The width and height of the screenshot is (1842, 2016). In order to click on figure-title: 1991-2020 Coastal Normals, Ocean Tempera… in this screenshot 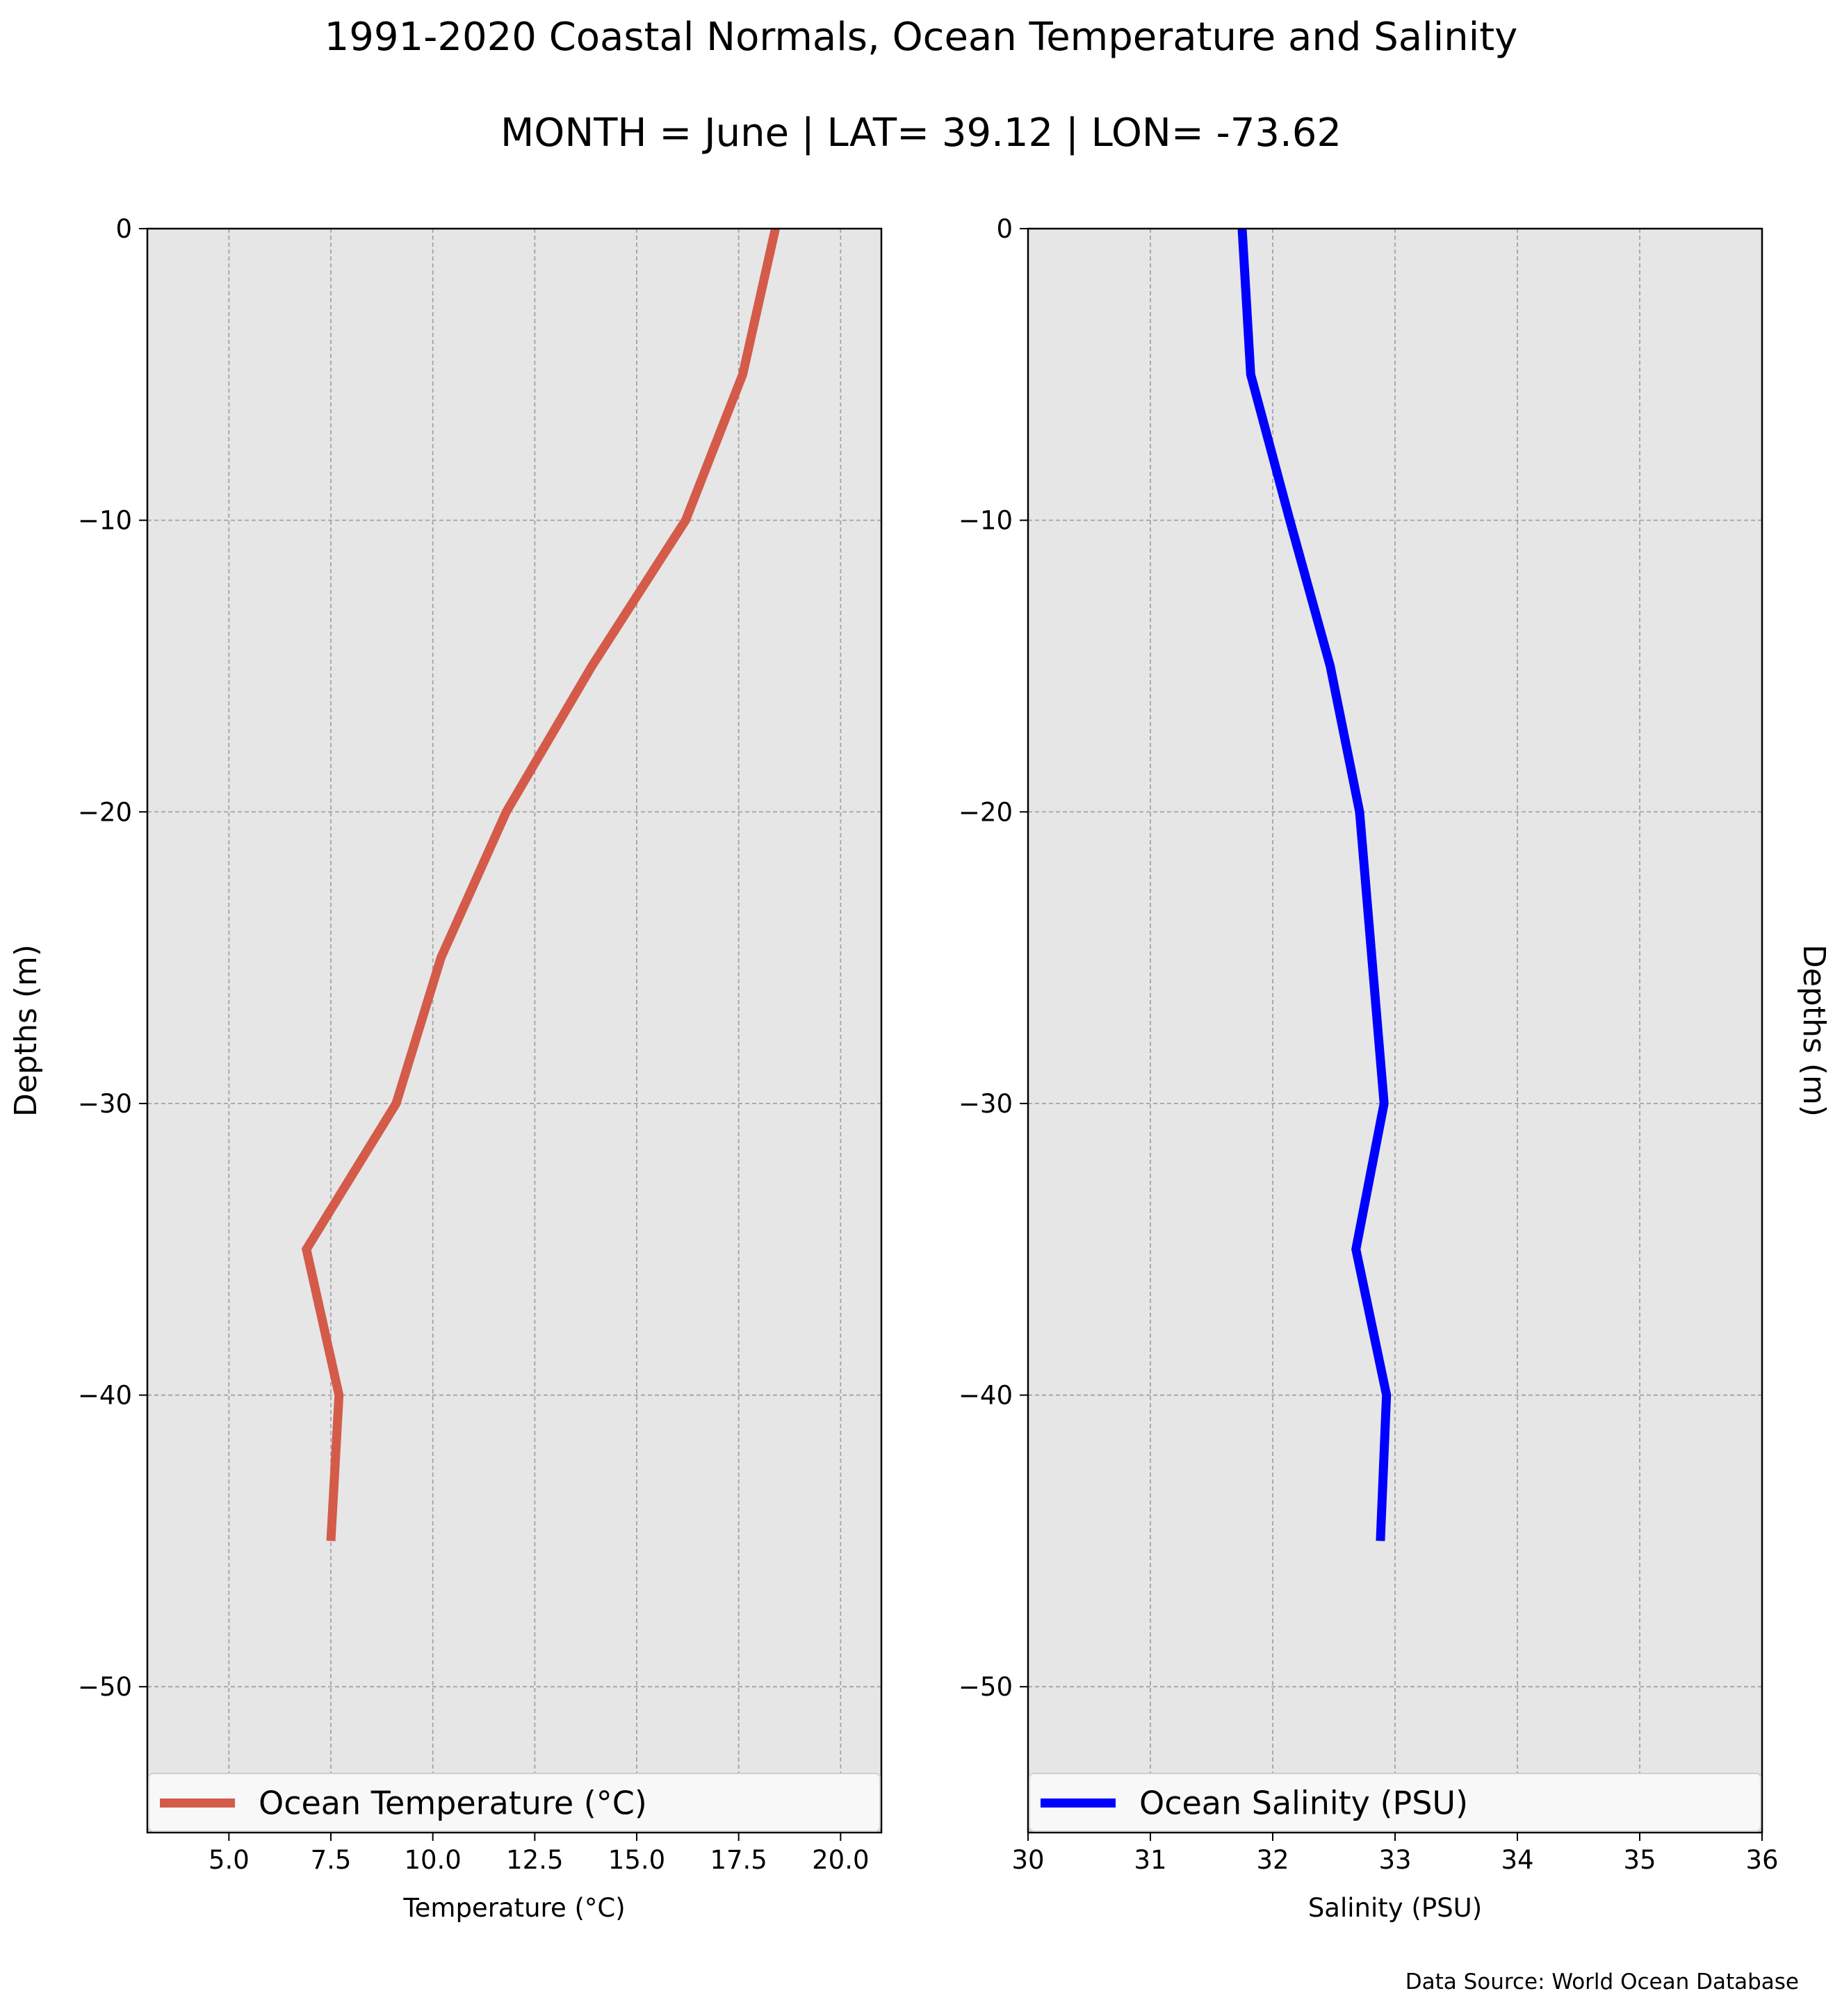, I will do `click(922, 38)`.